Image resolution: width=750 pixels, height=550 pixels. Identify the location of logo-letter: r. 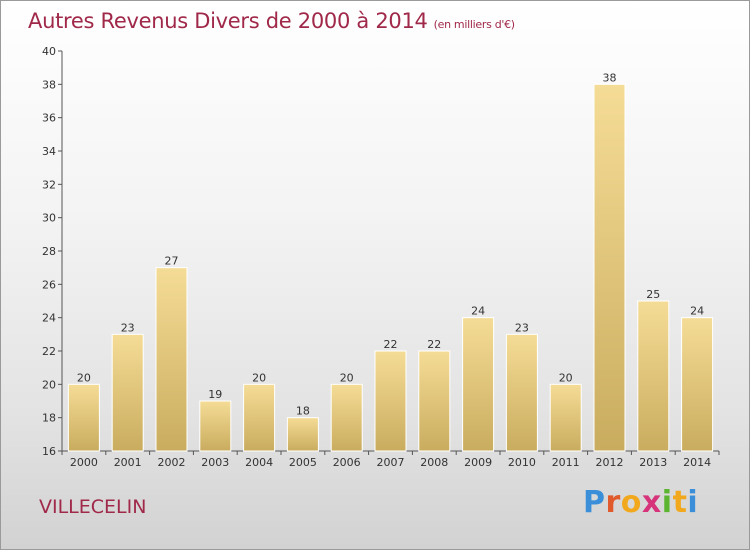
(613, 502).